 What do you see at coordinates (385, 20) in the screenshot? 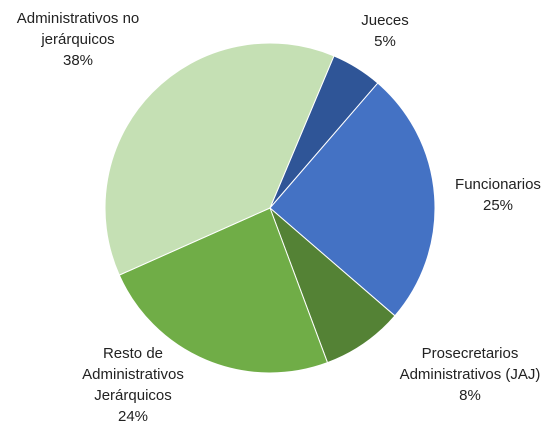
I see `category-label: Jueces` at bounding box center [385, 20].